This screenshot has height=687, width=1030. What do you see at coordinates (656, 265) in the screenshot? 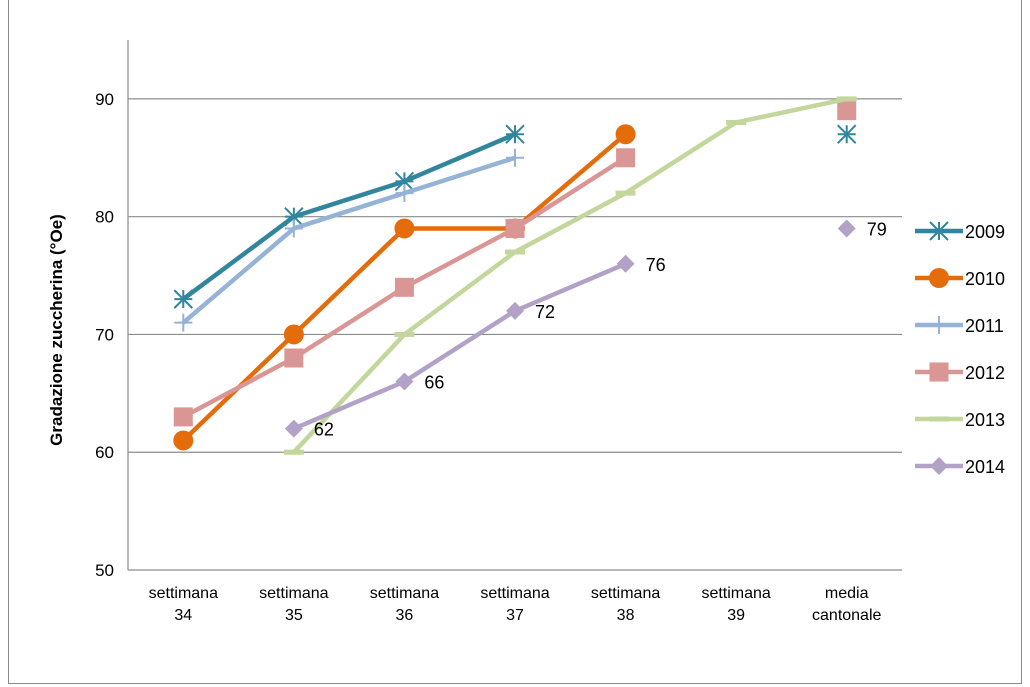
I see `data-label: 76` at bounding box center [656, 265].